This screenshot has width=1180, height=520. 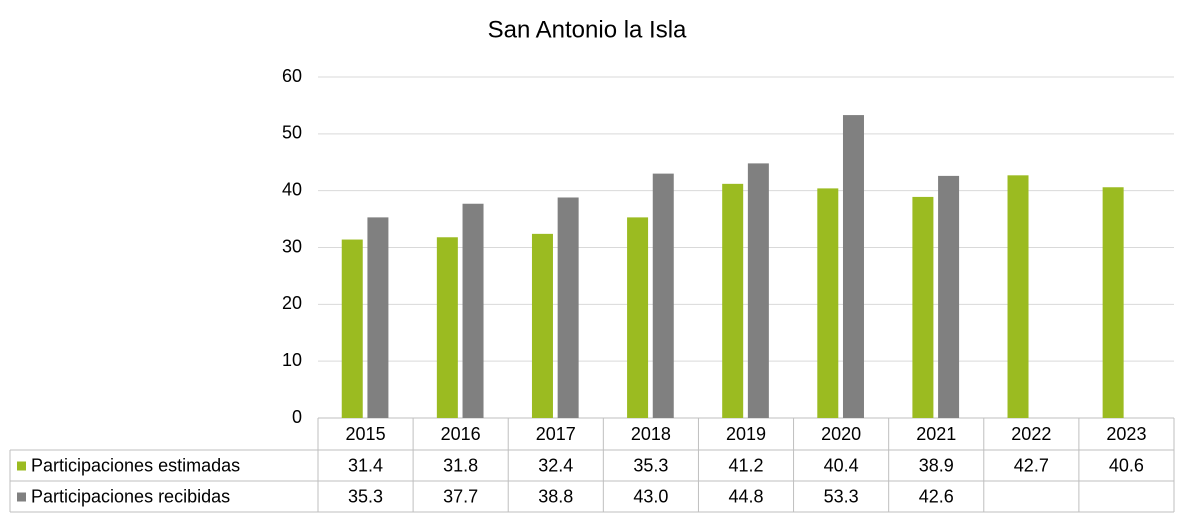 I want to click on legend-label: Participaciones recibidas, so click(x=130, y=496).